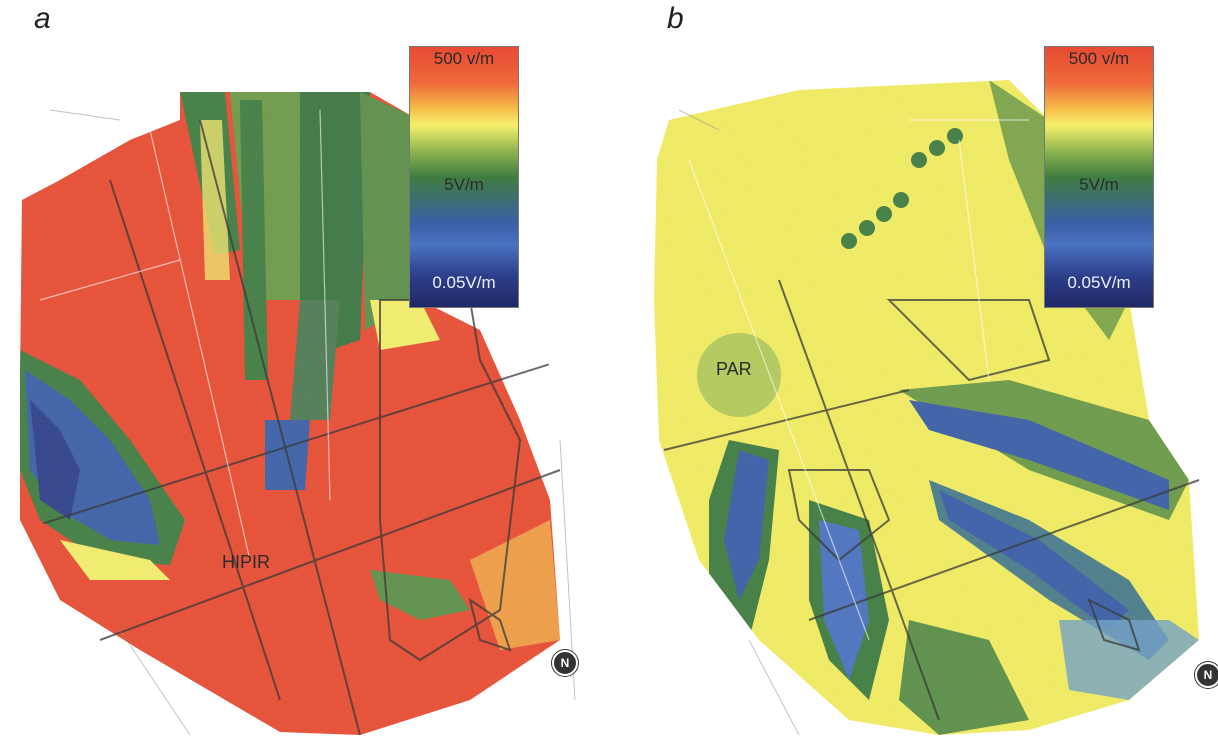 Image resolution: width=1218 pixels, height=740 pixels. Describe the element at coordinates (42, 18) in the screenshot. I see `panel-letter: a` at that location.